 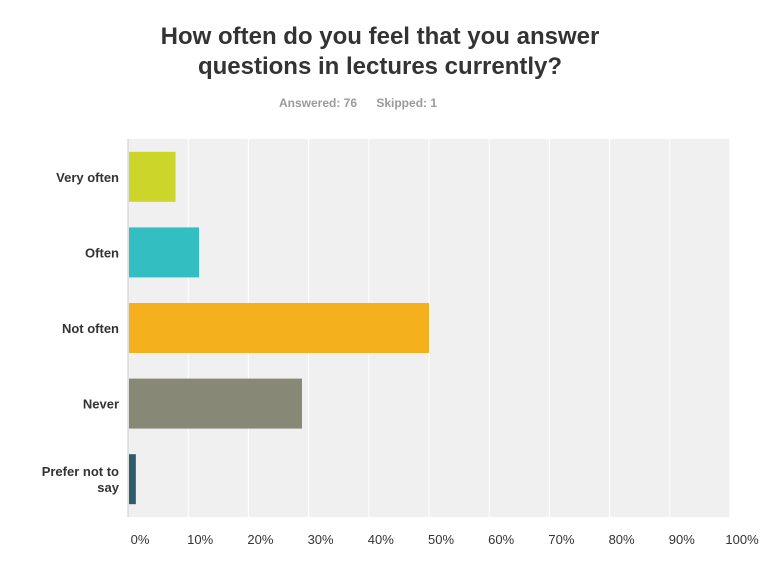 What do you see at coordinates (260, 539) in the screenshot?
I see `x-tick-label: 20%` at bounding box center [260, 539].